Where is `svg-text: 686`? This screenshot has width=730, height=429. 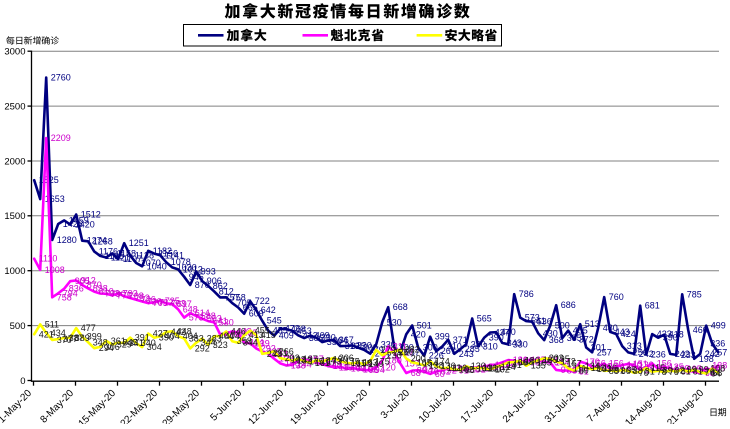 svg-text: 686 is located at coordinates (568, 305).